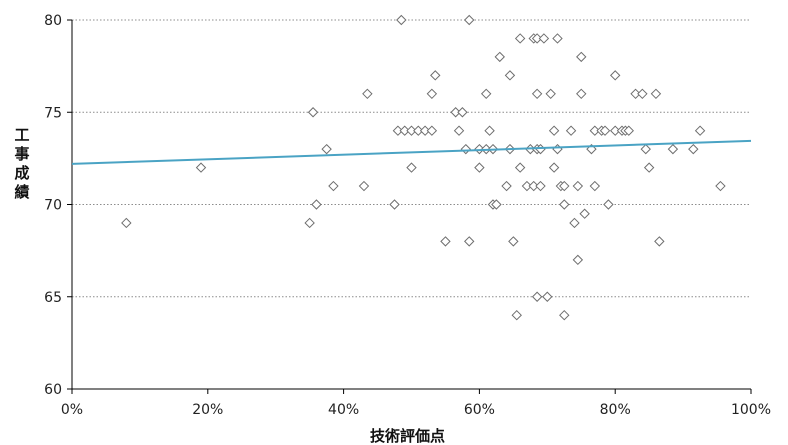 The image size is (788, 445). Describe the element at coordinates (53, 390) in the screenshot. I see `y-tick-label: 60` at that location.